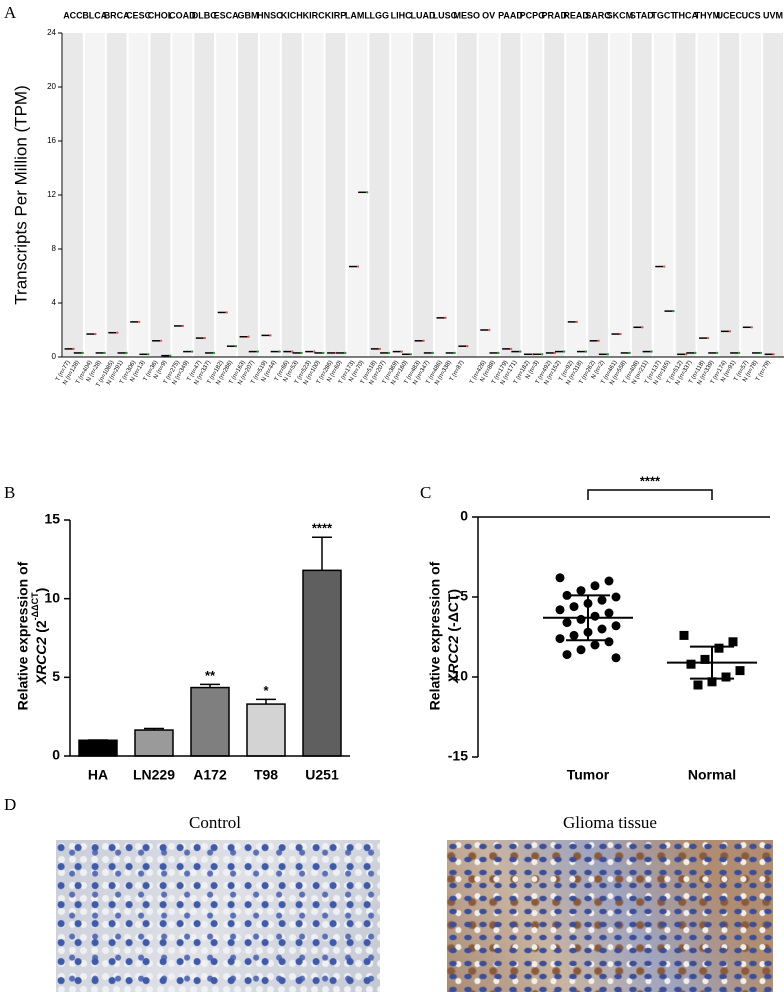 Image resolution: width=784 pixels, height=992 pixels. I want to click on panel-label: B, so click(9, 492).